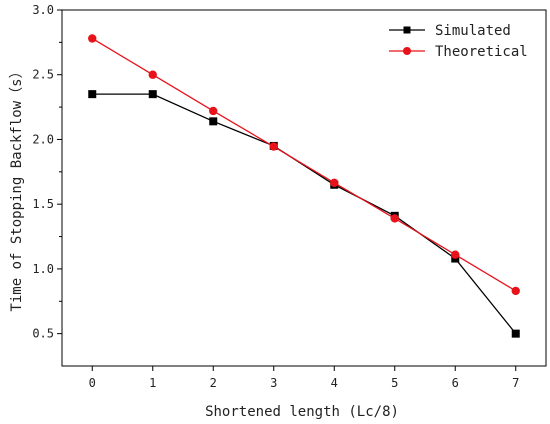 The image size is (550, 424). Describe the element at coordinates (302, 412) in the screenshot. I see `x-axis-label: Shortened length (Lc/8)` at that location.